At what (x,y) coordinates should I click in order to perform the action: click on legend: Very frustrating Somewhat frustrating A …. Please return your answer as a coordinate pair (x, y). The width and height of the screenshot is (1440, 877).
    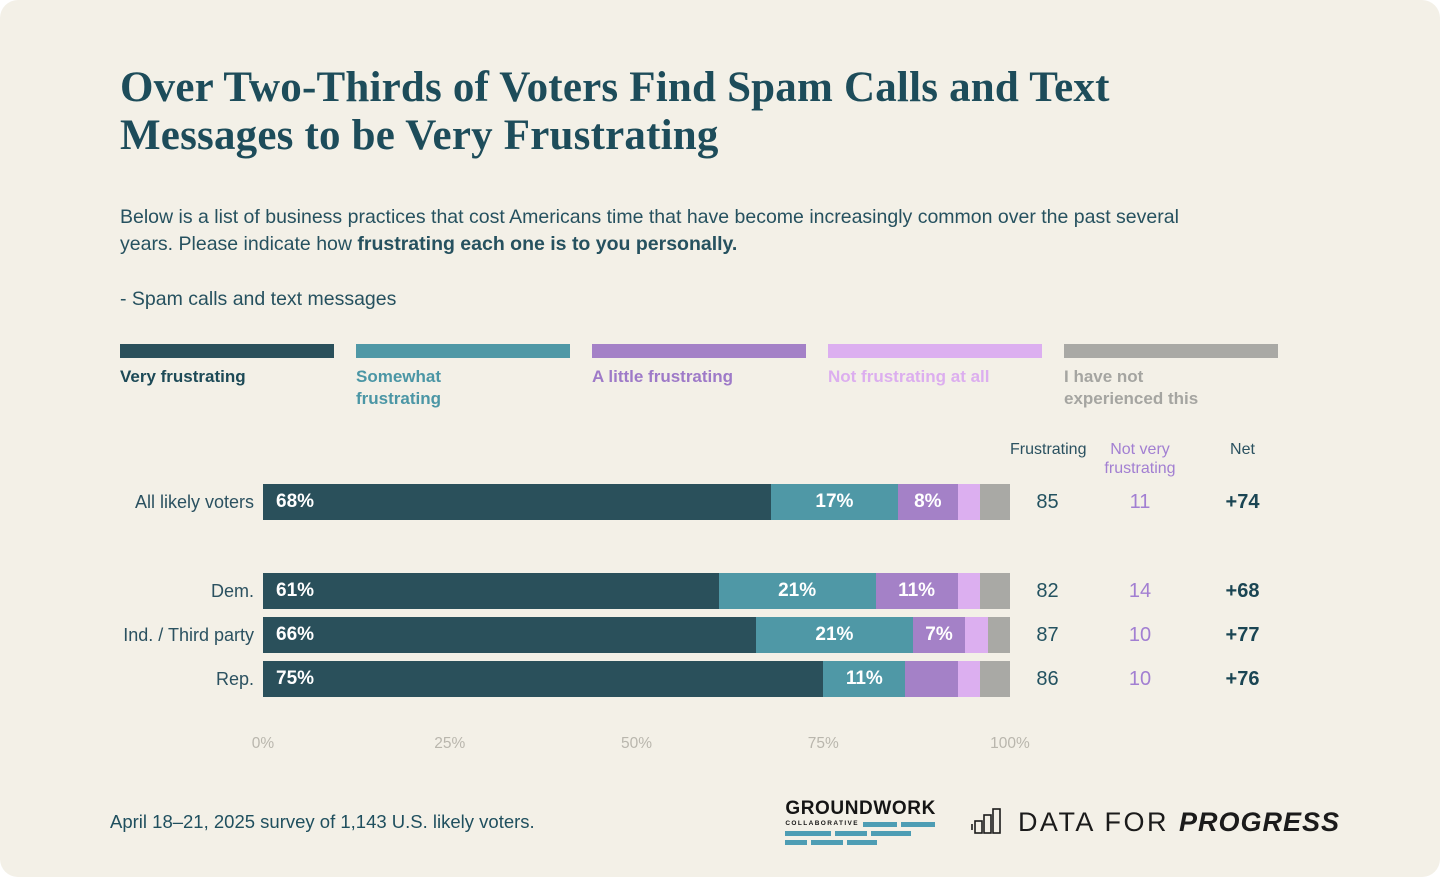
    Looking at the image, I should click on (699, 376).